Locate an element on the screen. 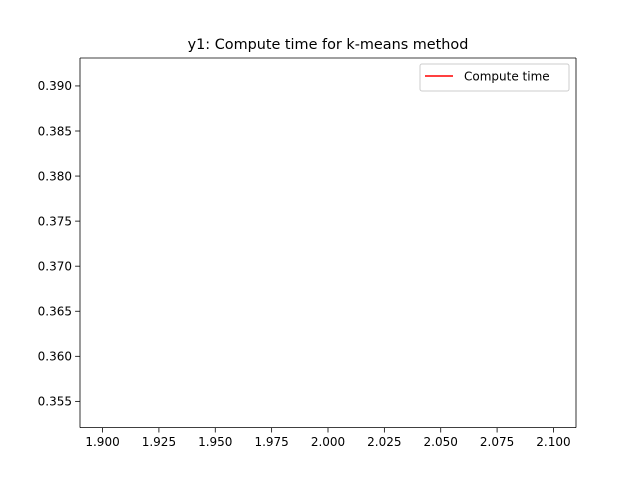 The height and width of the screenshot is (484, 640). x-tick-label: 2.000 is located at coordinates (328, 442).